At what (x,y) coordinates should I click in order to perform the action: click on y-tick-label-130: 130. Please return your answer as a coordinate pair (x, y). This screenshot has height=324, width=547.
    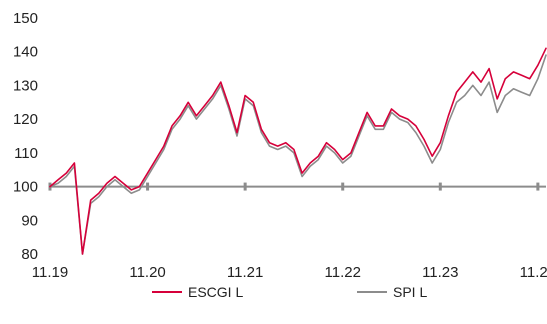
    Looking at the image, I should click on (25, 85).